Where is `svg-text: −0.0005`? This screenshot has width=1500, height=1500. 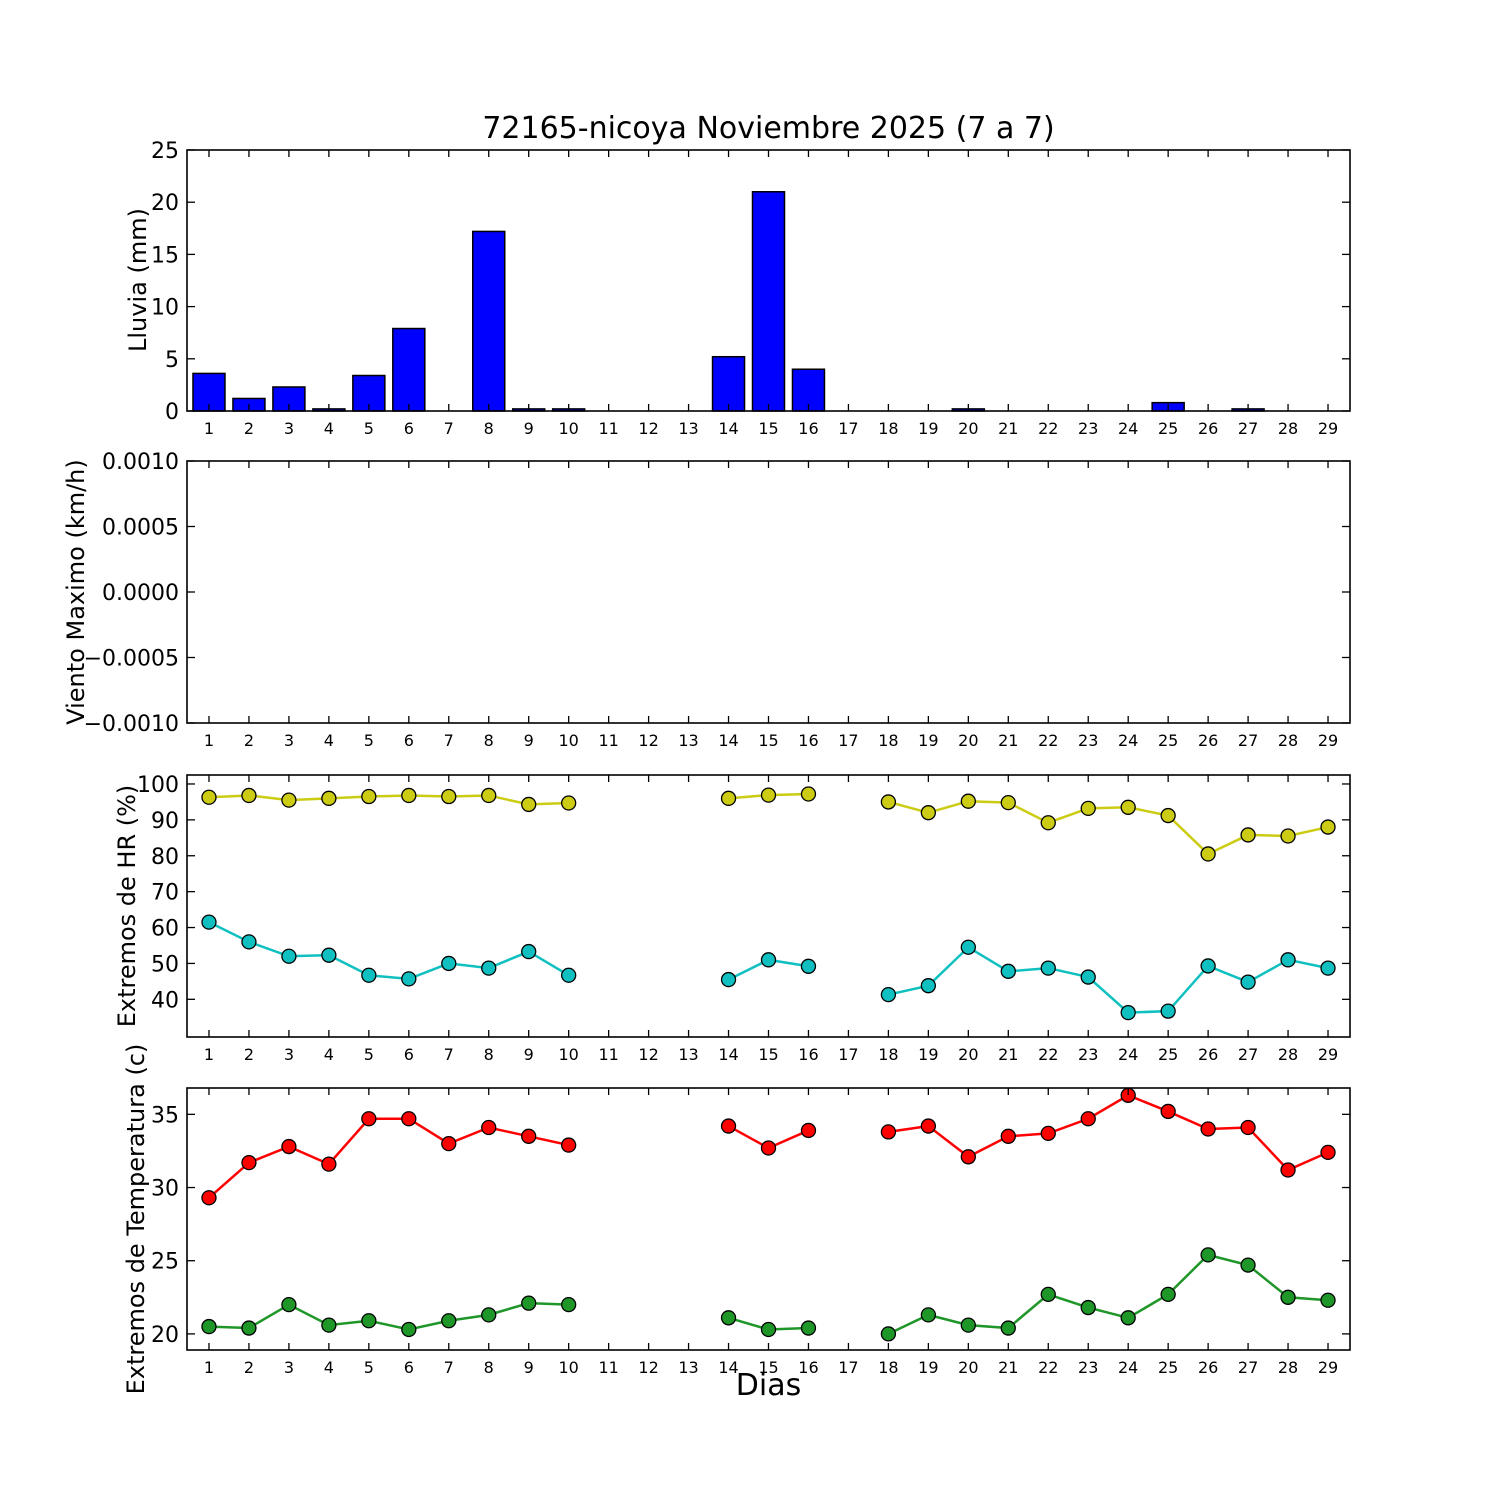
svg-text: −0.0005 is located at coordinates (131, 659).